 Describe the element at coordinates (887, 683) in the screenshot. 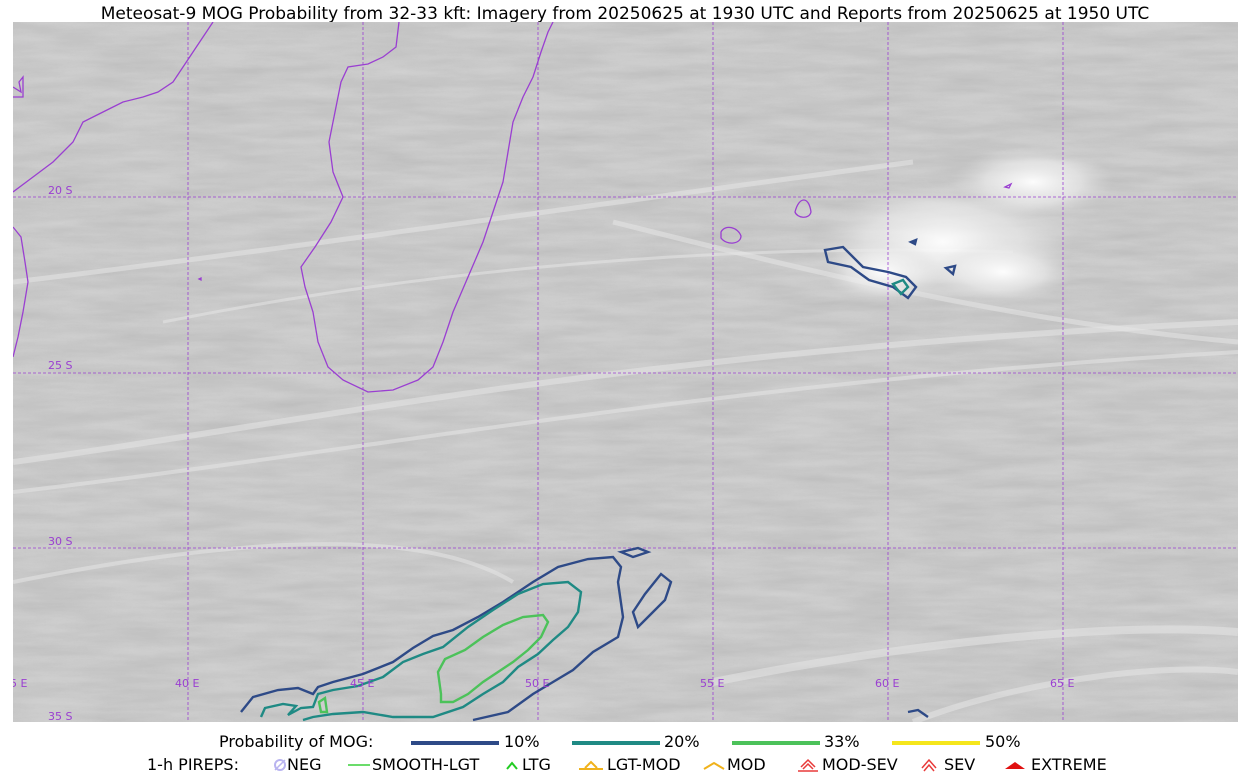

I see `lon-label-60e: 60 E` at that location.